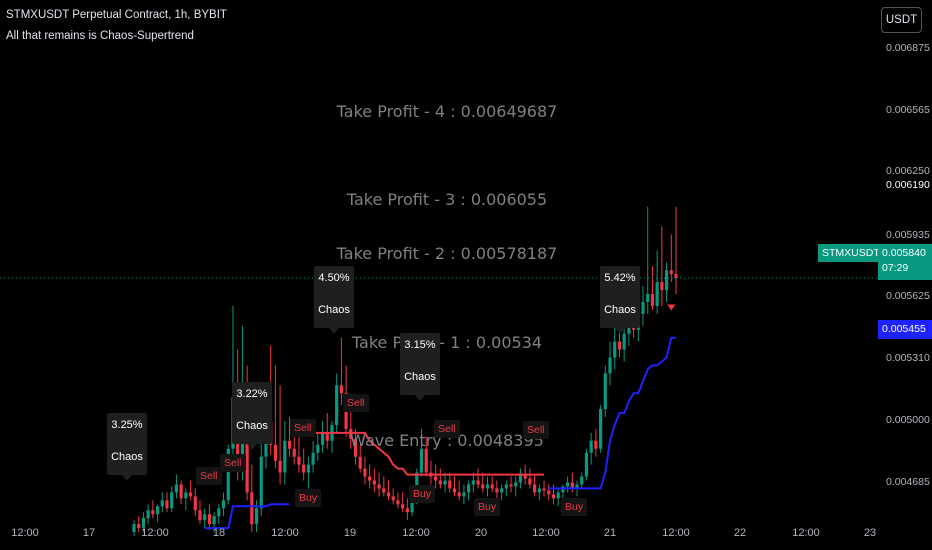 The height and width of the screenshot is (550, 932). I want to click on x-tick: 17, so click(89, 533).